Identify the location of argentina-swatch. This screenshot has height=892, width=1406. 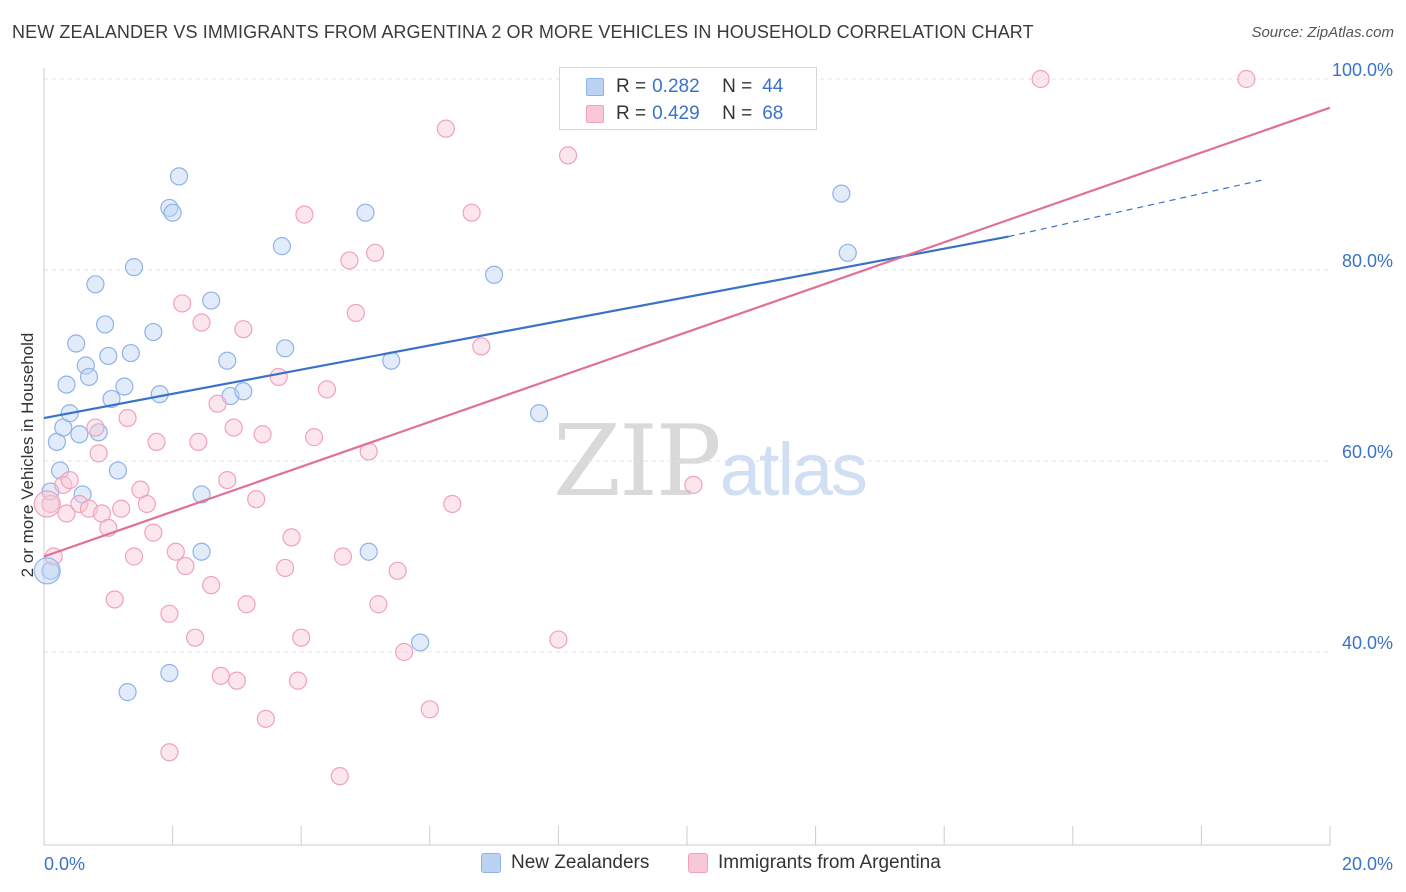
(595, 114).